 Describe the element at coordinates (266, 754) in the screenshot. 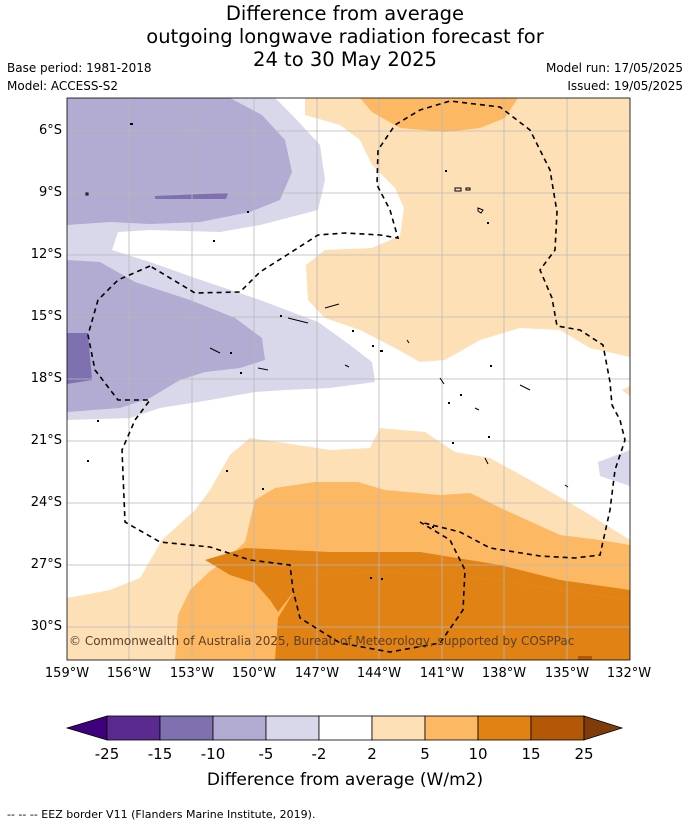

I see `colorbar-label-minus5: -5` at that location.